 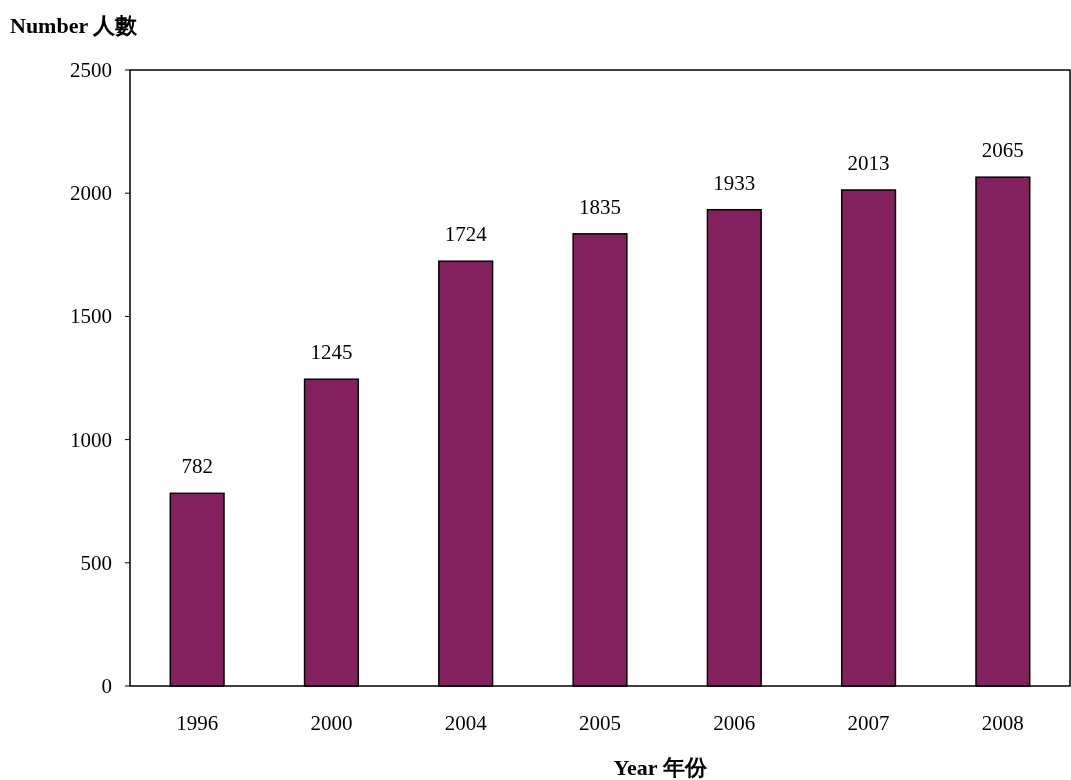 What do you see at coordinates (466, 234) in the screenshot?
I see `data-label: 1724` at bounding box center [466, 234].